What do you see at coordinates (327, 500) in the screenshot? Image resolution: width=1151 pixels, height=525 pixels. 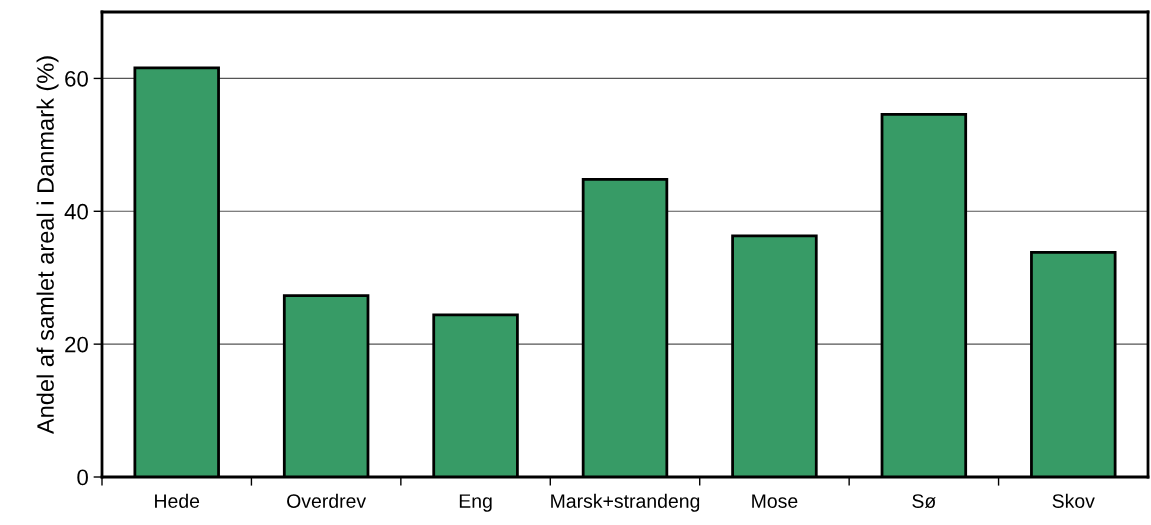 I see `x-tick-label: Overdrev` at bounding box center [327, 500].